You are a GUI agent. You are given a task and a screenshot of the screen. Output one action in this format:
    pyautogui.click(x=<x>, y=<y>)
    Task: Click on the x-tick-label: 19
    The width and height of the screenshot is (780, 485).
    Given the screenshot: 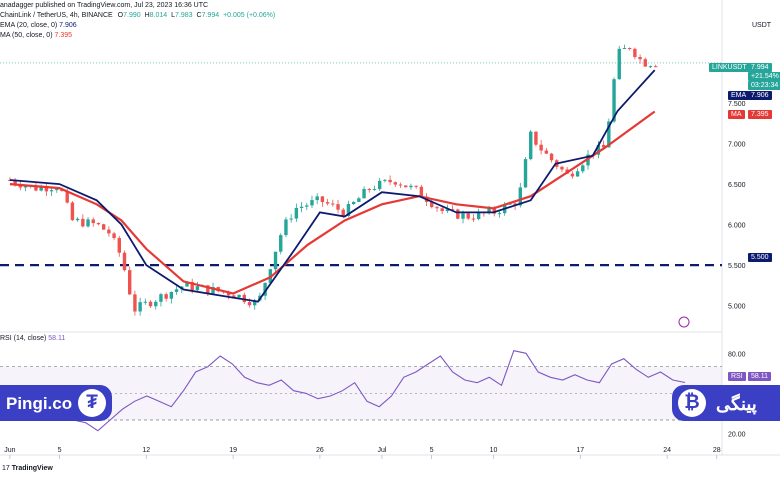 What is the action you would take?
    pyautogui.click(x=233, y=450)
    